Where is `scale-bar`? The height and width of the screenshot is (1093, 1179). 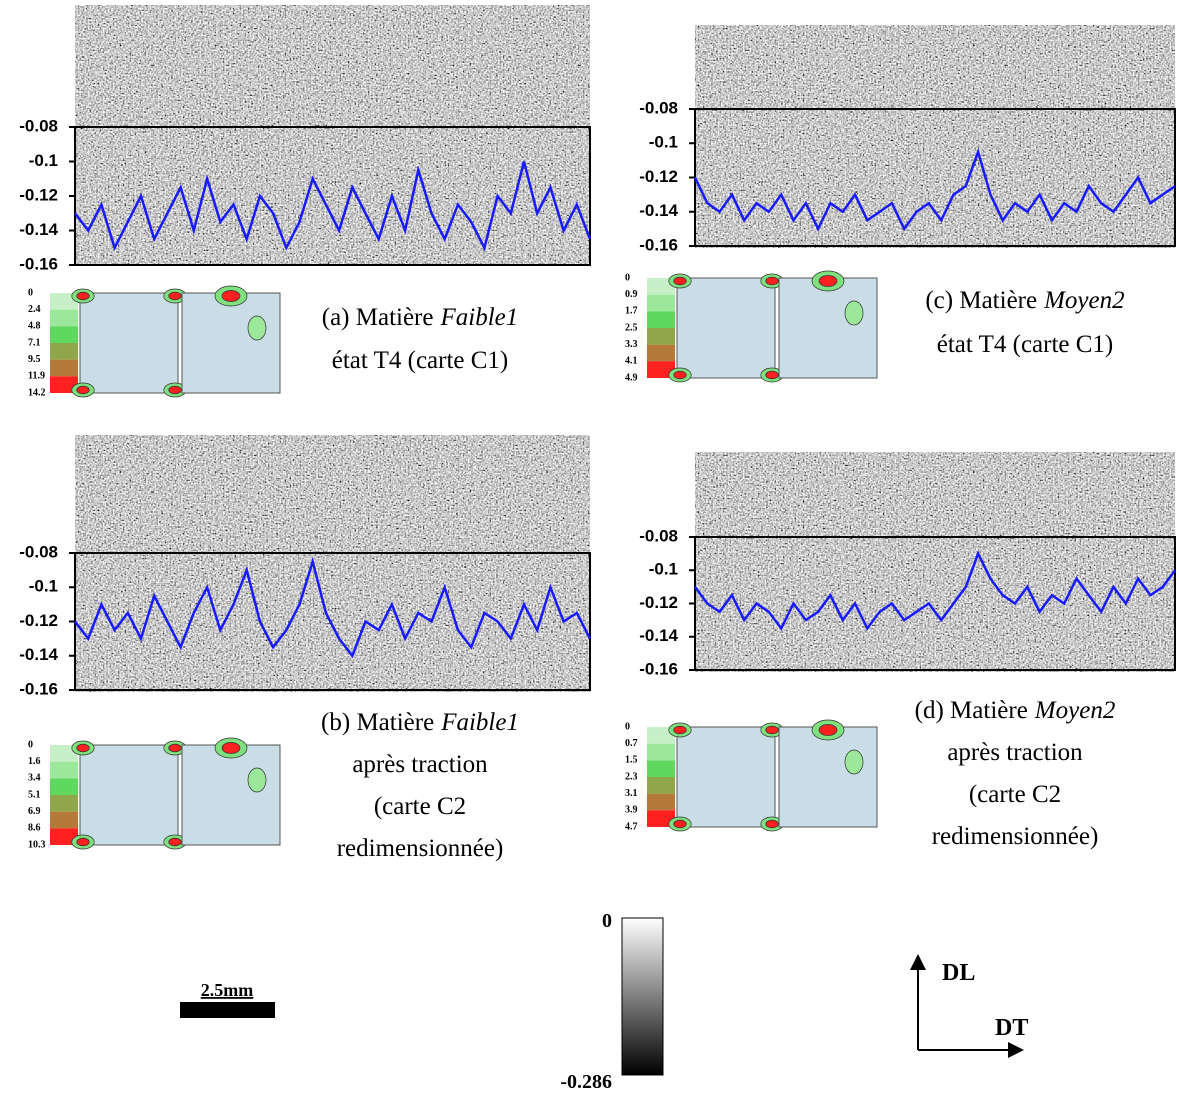 scale-bar is located at coordinates (227, 1010).